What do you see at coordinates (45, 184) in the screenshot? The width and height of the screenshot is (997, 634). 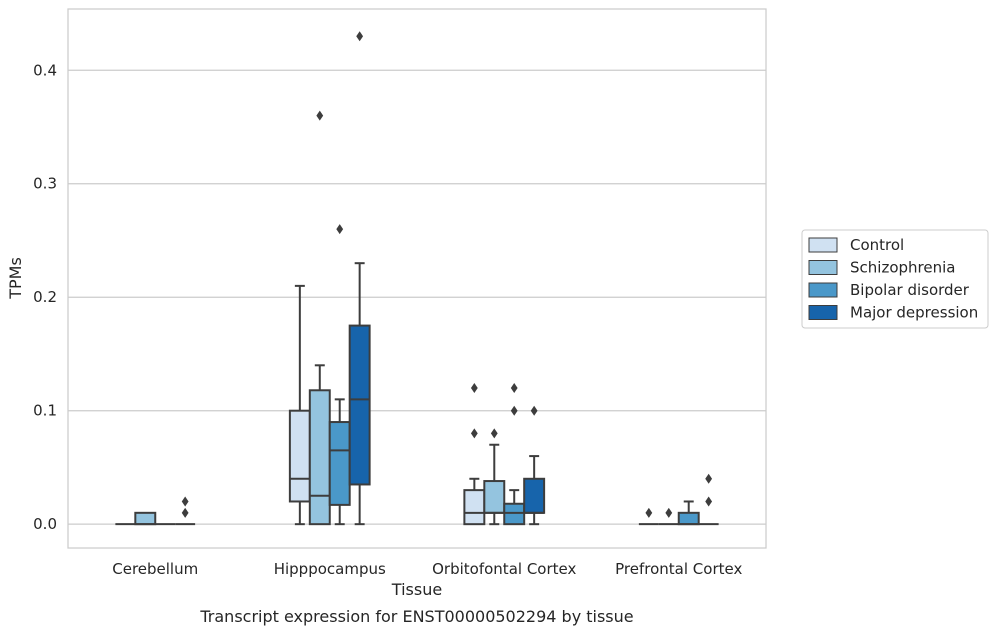 I see `y-tick-label: 0.3` at bounding box center [45, 184].